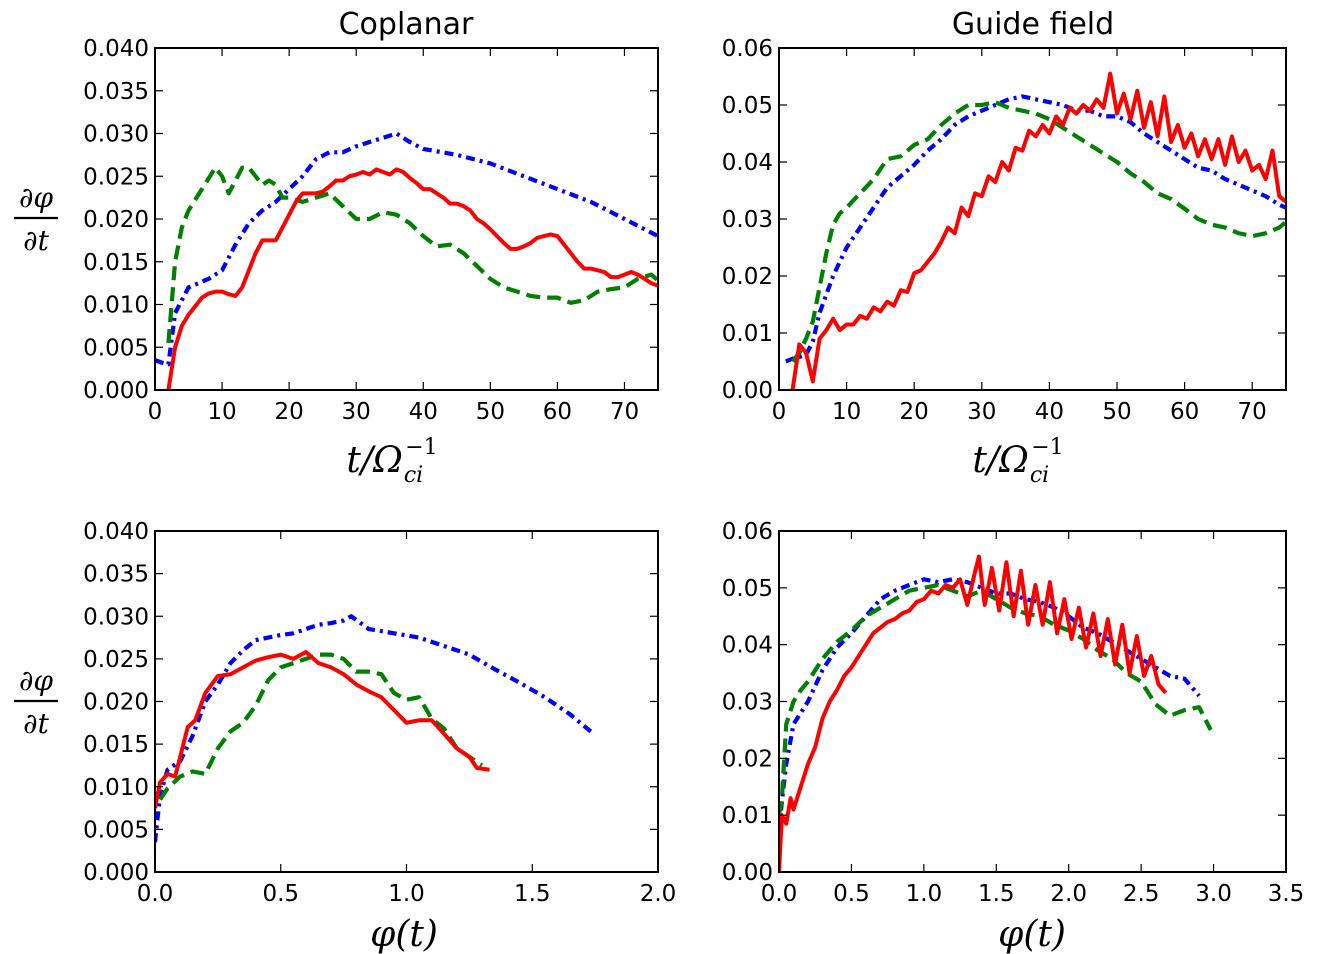 The image size is (1322, 954). Describe the element at coordinates (1213, 894) in the screenshot. I see `x-tick-label: 3.0` at that location.